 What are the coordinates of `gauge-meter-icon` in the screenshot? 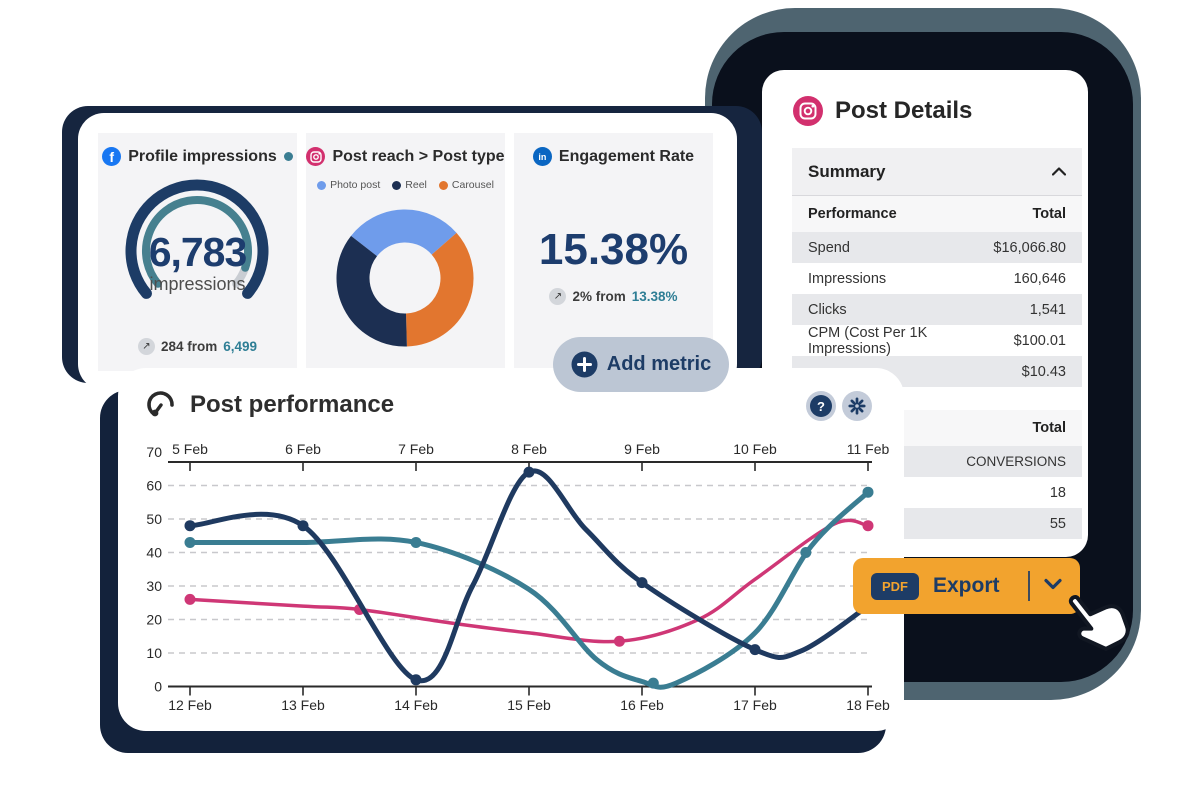 It's located at (160, 404).